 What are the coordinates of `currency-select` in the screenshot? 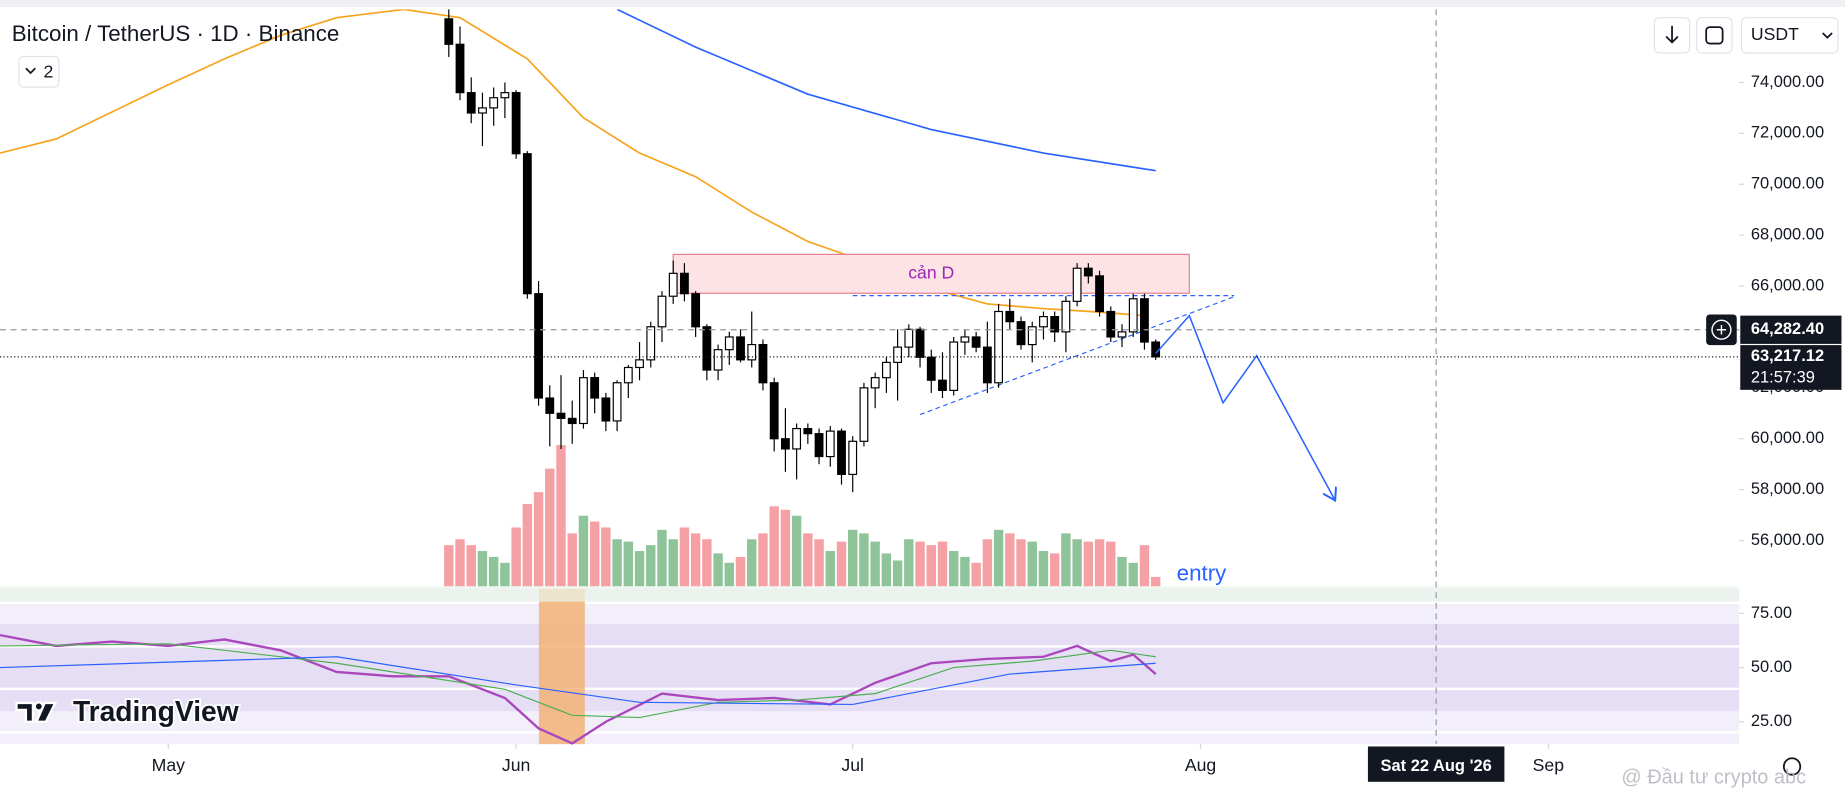 It's located at (1789, 35).